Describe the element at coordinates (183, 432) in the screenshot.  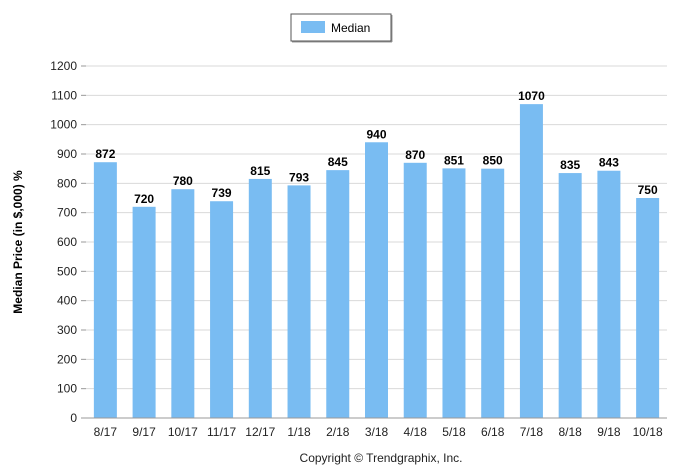
I see `x-tick-label: 10/17` at that location.